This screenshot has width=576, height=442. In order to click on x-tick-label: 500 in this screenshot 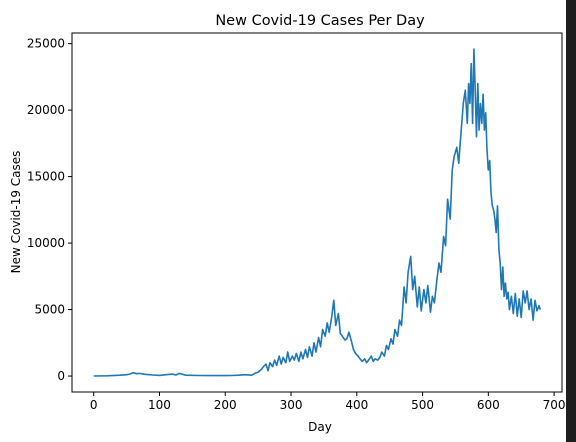, I will do `click(422, 405)`.